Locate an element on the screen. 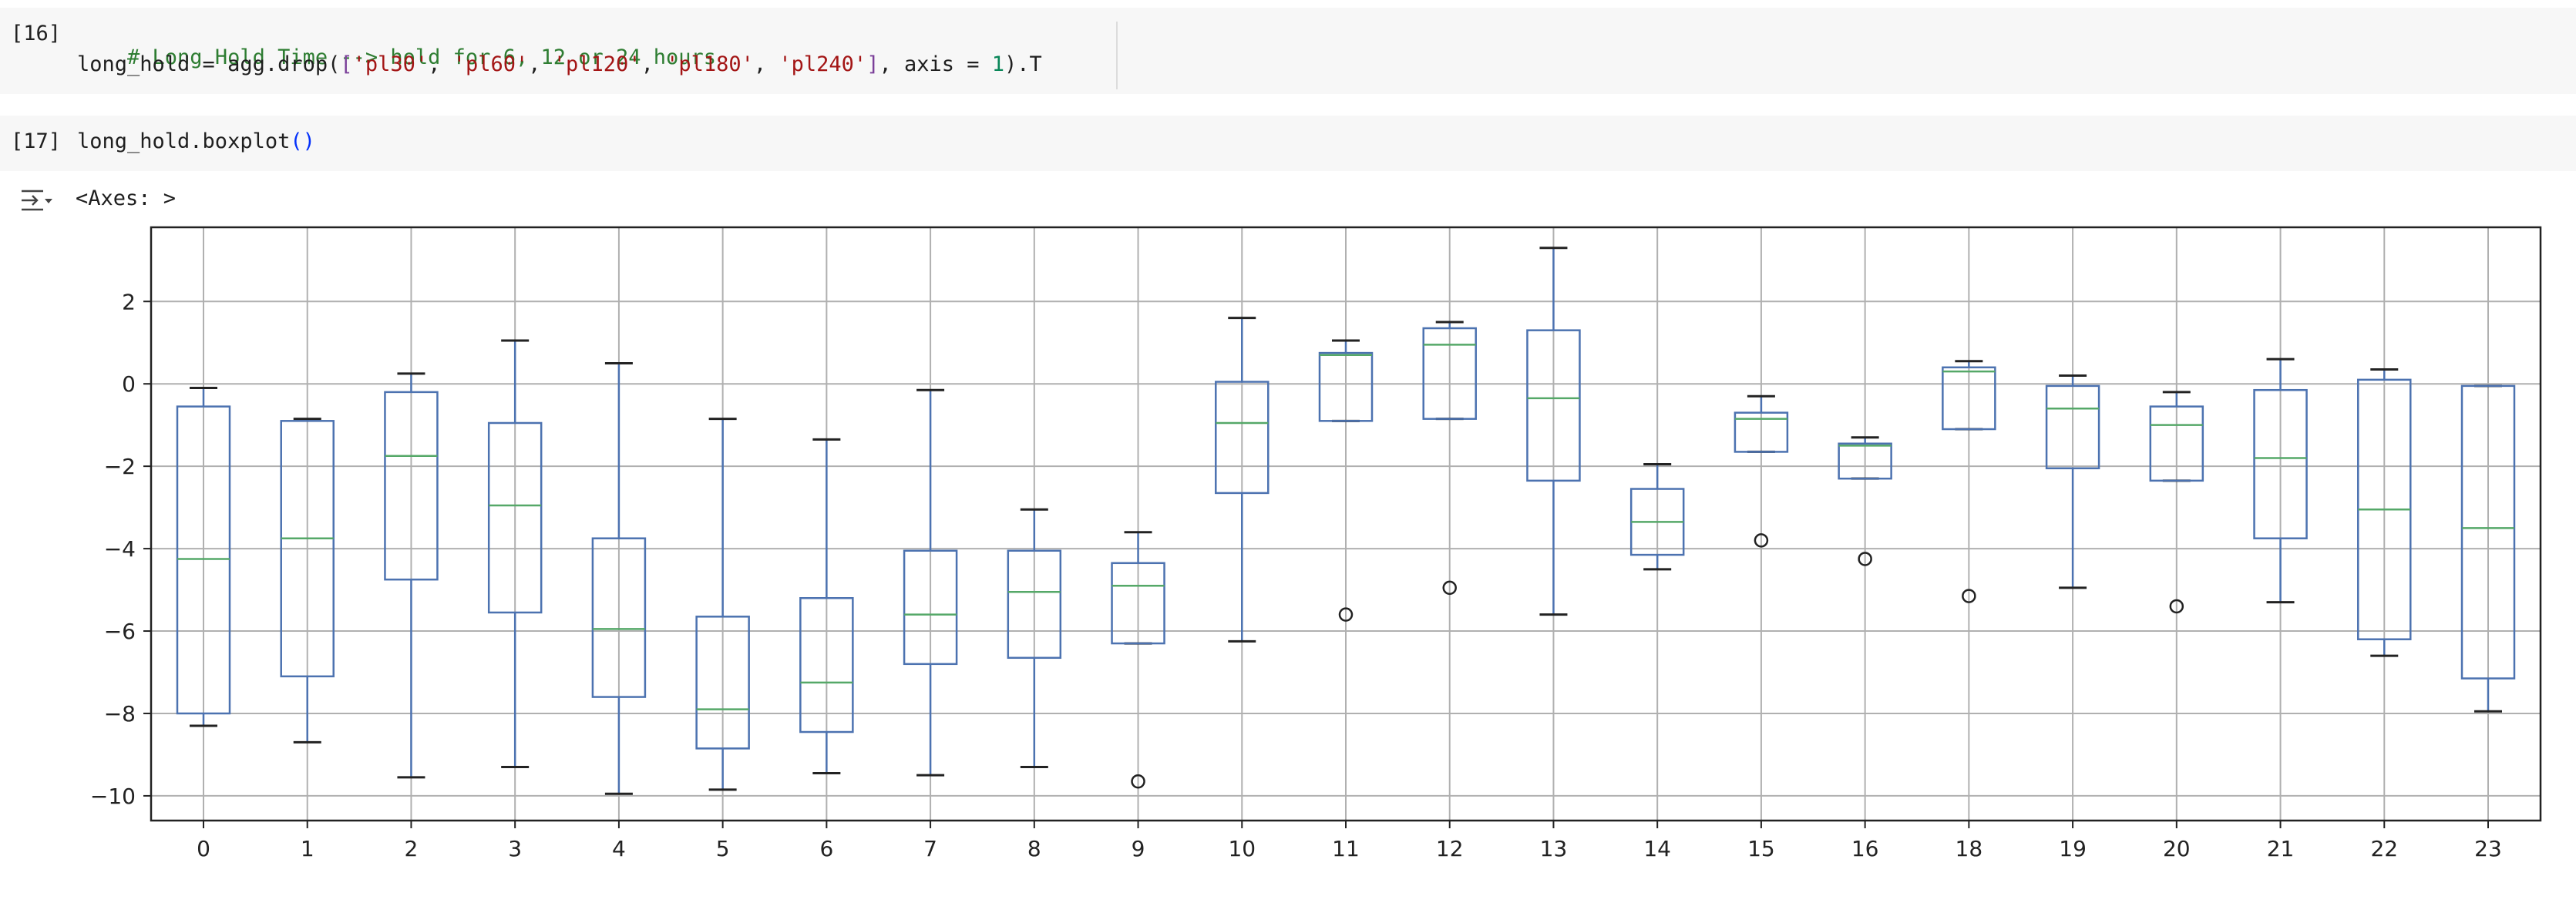 The height and width of the screenshot is (903, 2576). y-tick-label: −2 is located at coordinates (120, 466).